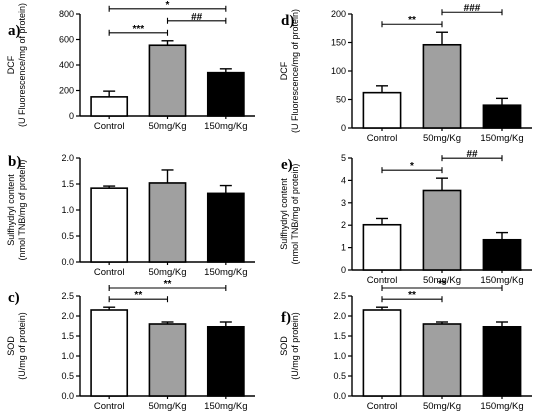 The width and height of the screenshot is (550, 419). Describe the element at coordinates (168, 5) in the screenshot. I see `significance-label-a-0: *` at that location.